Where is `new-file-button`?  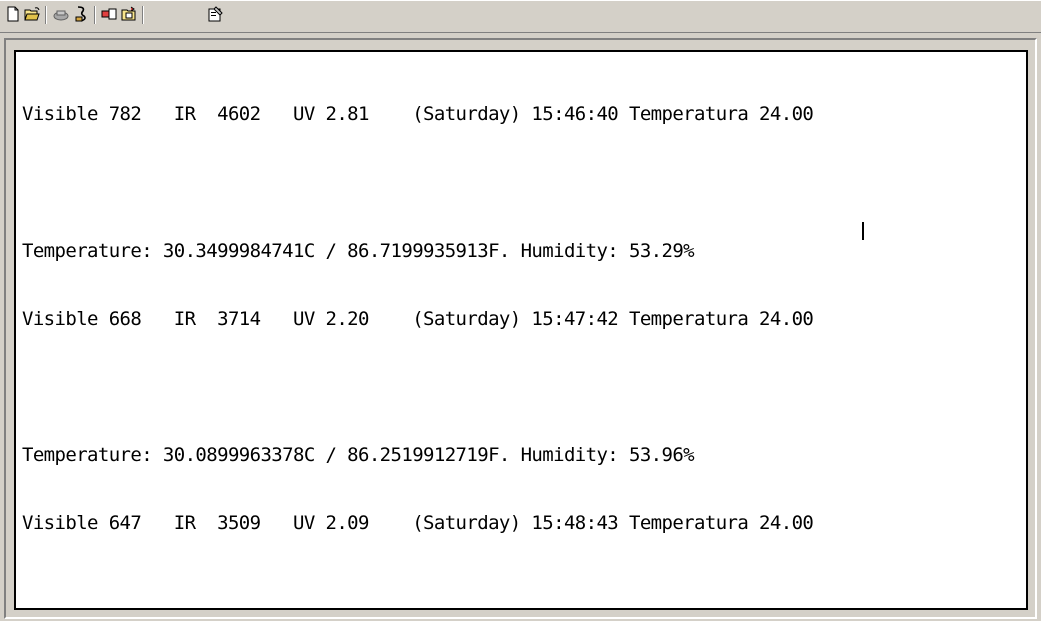
new-file-button is located at coordinates (13, 14).